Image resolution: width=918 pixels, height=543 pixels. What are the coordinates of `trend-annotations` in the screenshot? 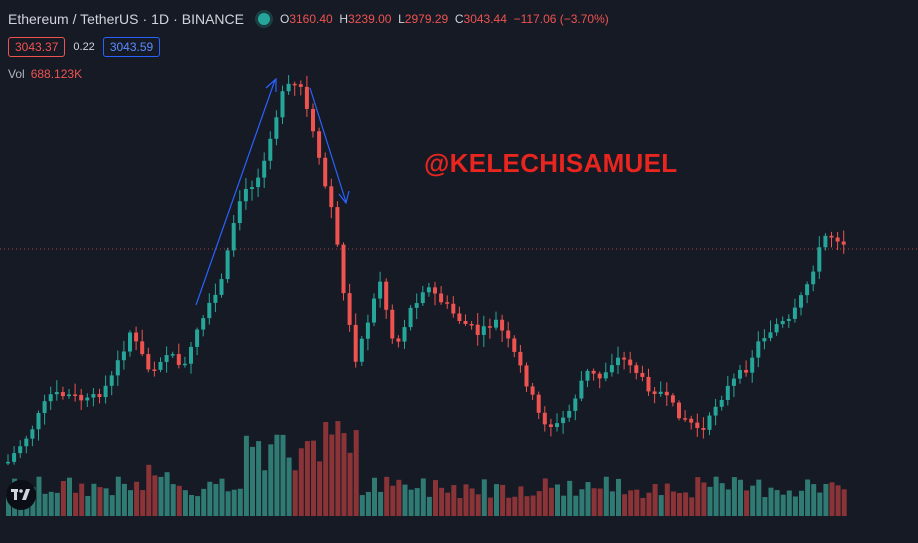 It's located at (272, 191).